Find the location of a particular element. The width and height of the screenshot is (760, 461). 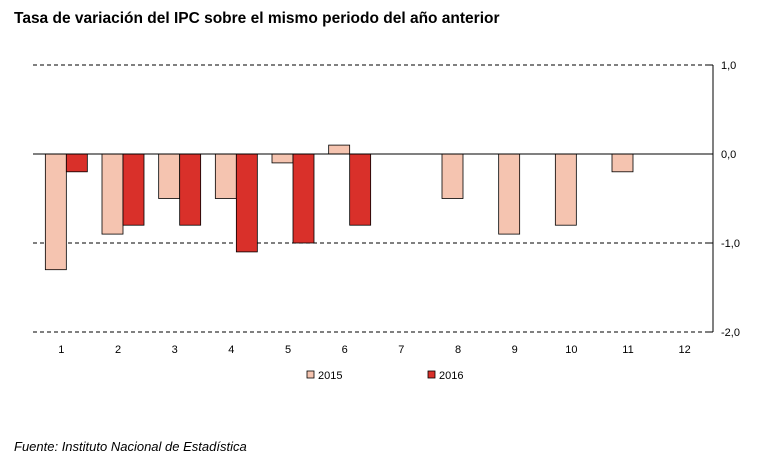

legend: 2015 2016 is located at coordinates (384, 376).